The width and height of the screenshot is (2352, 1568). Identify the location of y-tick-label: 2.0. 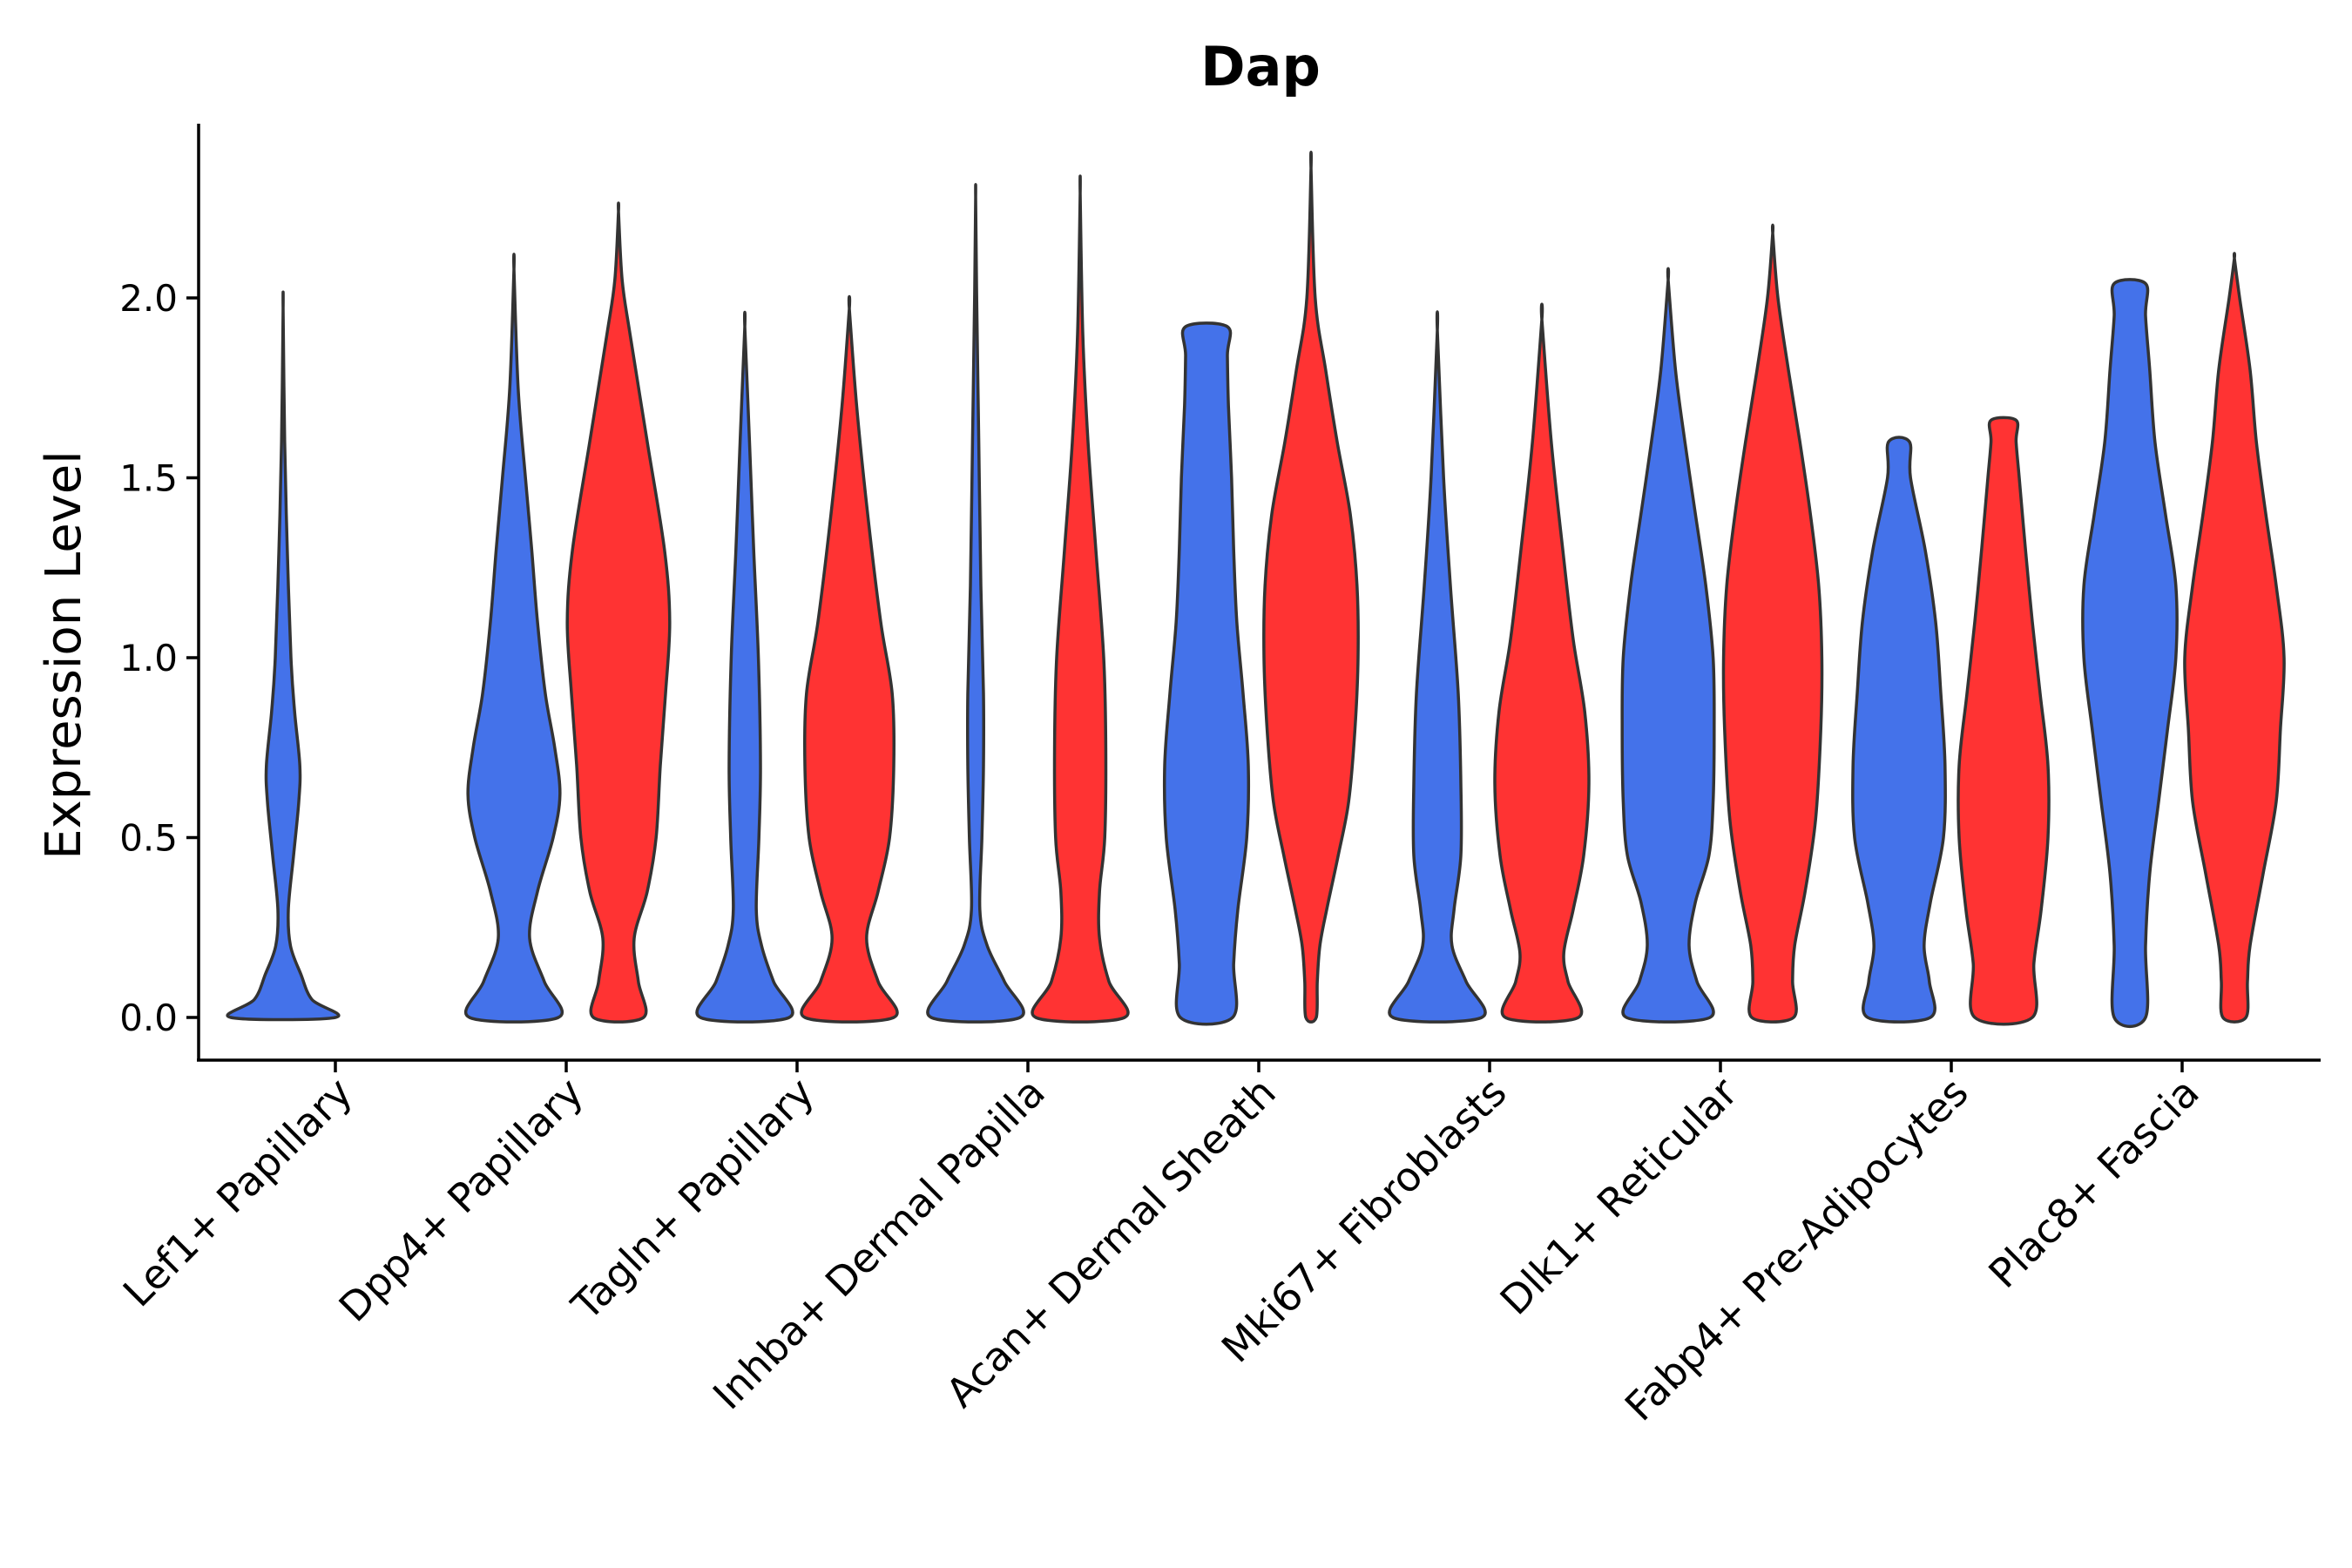
(148, 298).